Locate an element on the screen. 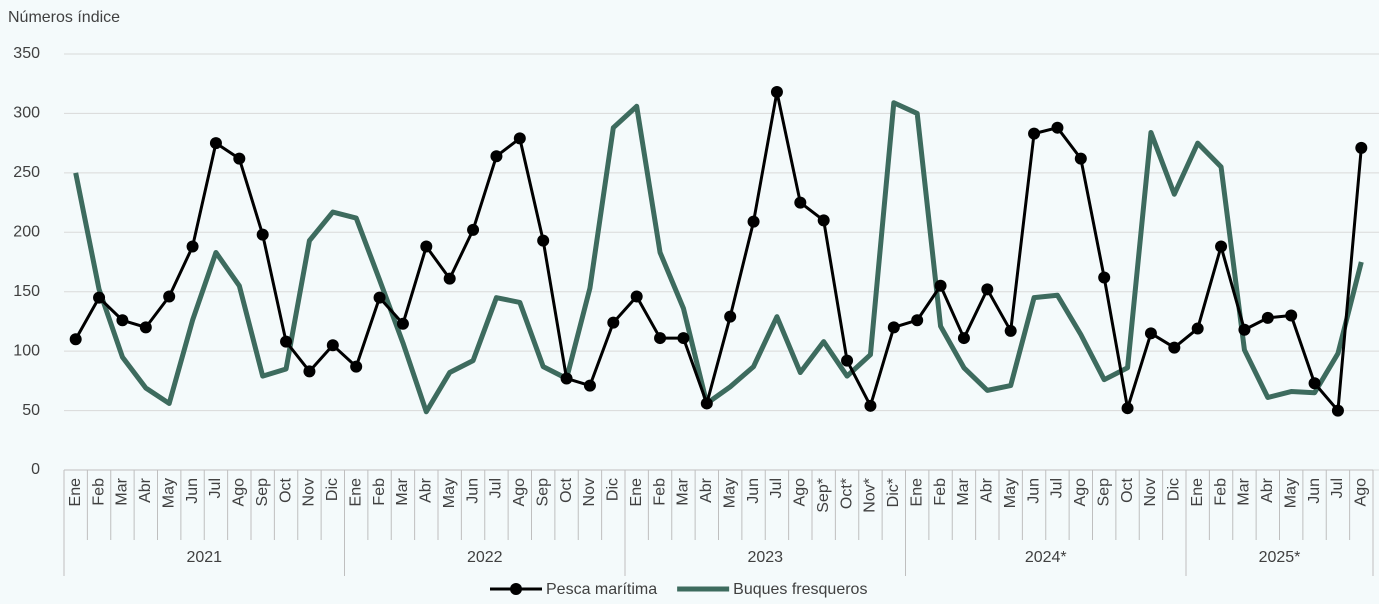 The image size is (1379, 604). x-tick-label: Sep* is located at coordinates (823, 495).